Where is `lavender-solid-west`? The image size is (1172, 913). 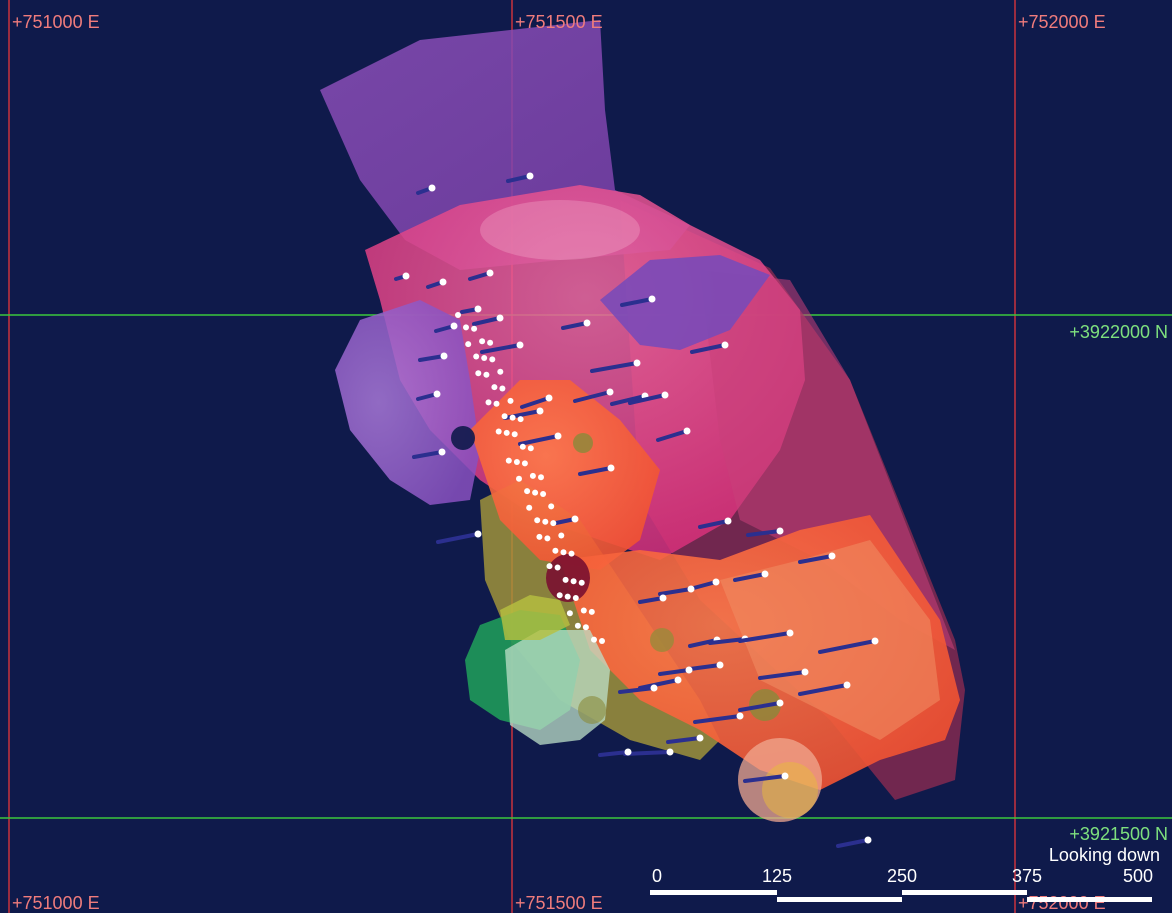 lavender-solid-west is located at coordinates (407, 402).